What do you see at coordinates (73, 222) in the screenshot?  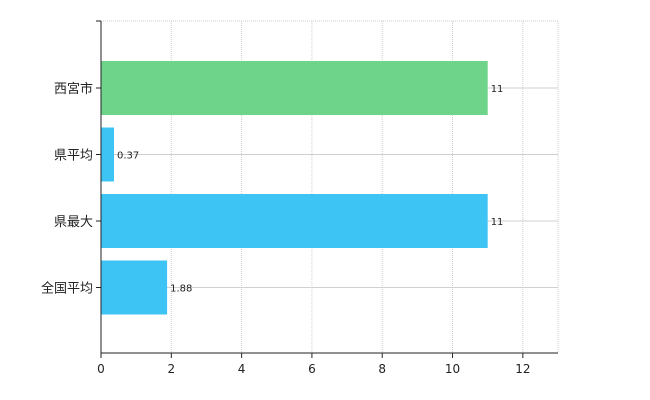 I see `y-category-label: 県最大` at bounding box center [73, 222].